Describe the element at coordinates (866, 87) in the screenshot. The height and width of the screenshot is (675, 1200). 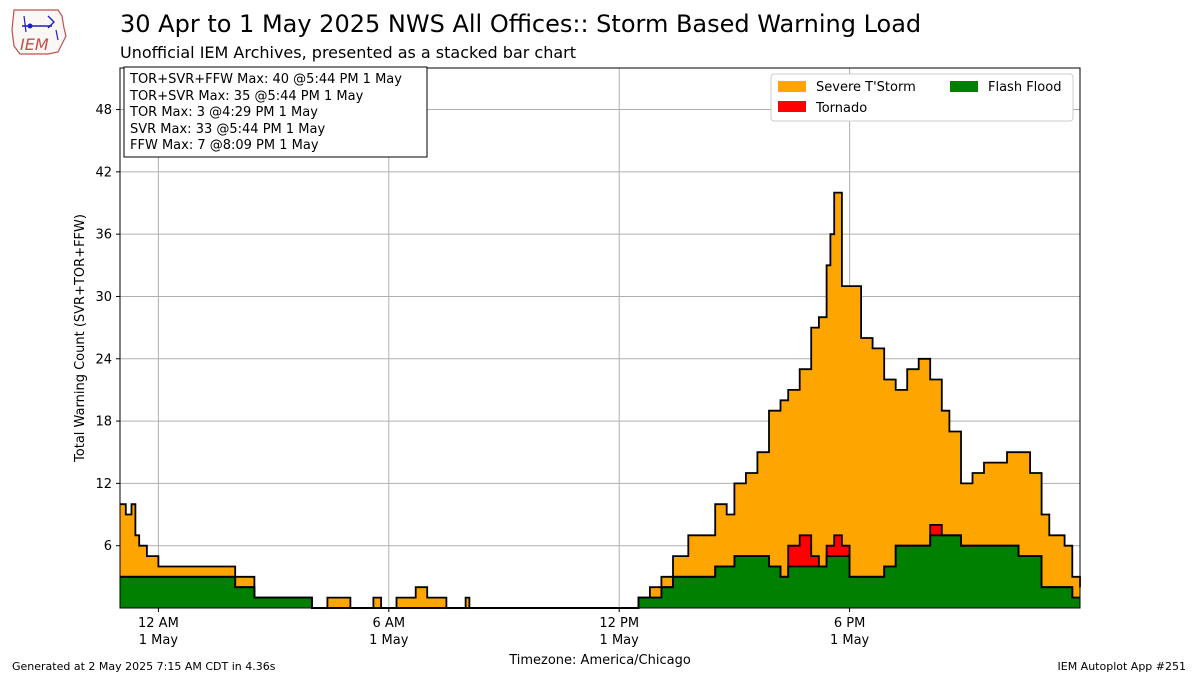
I see `legend-label-svr: Severe T'Storm` at that location.